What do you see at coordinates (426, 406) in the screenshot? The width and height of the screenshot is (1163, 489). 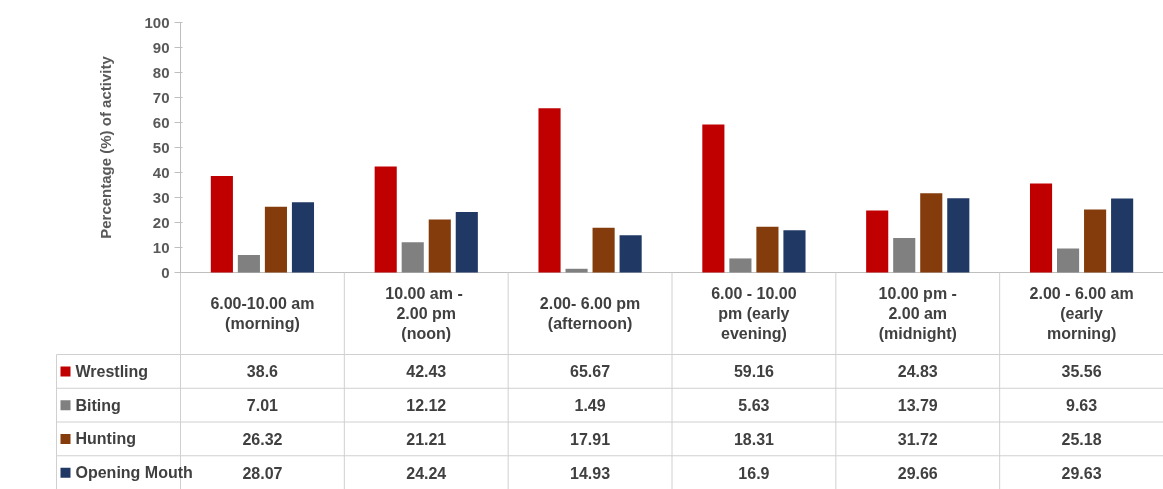 I see `data-label: 12.12` at bounding box center [426, 406].